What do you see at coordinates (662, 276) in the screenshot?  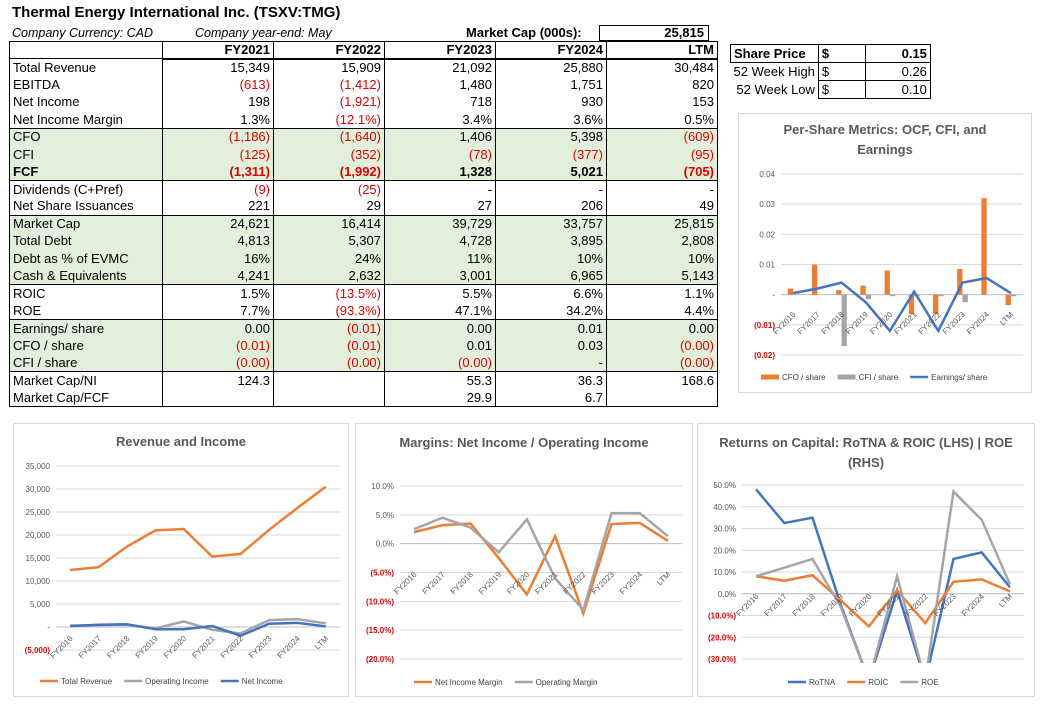 I see `row-value: 5,143` at bounding box center [662, 276].